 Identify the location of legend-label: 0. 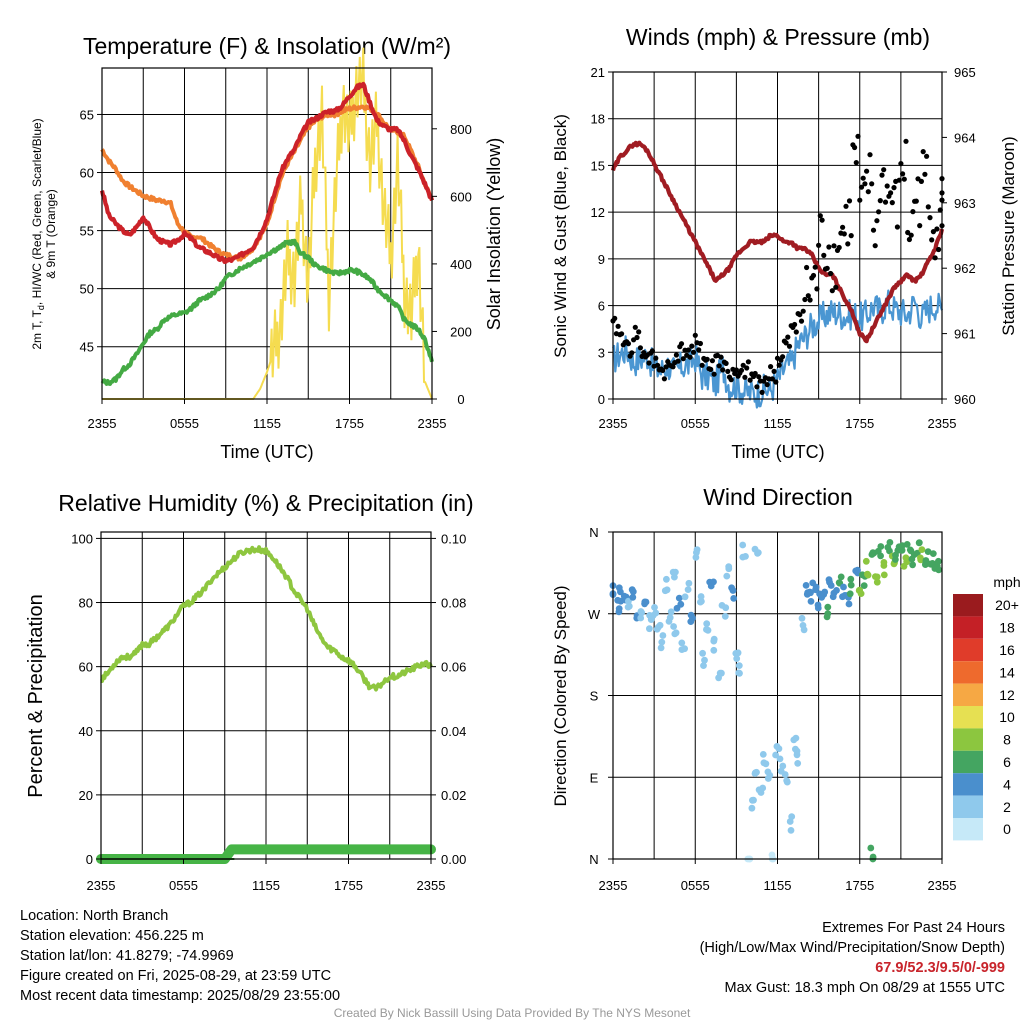
(1007, 829).